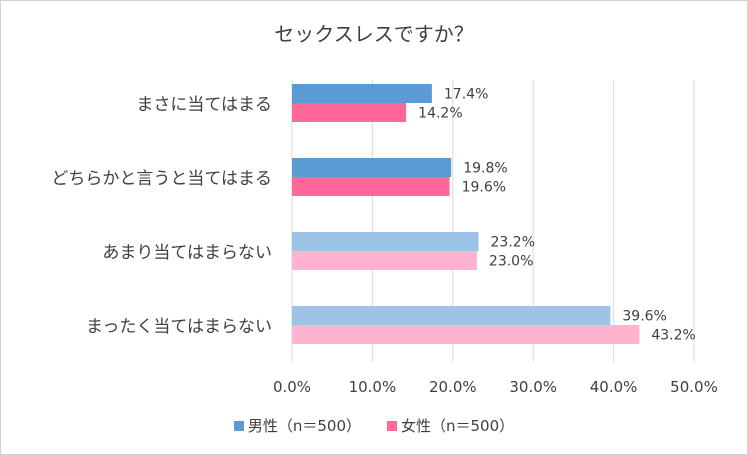 The image size is (748, 455). I want to click on x-tick-label: 30.0%, so click(533, 387).